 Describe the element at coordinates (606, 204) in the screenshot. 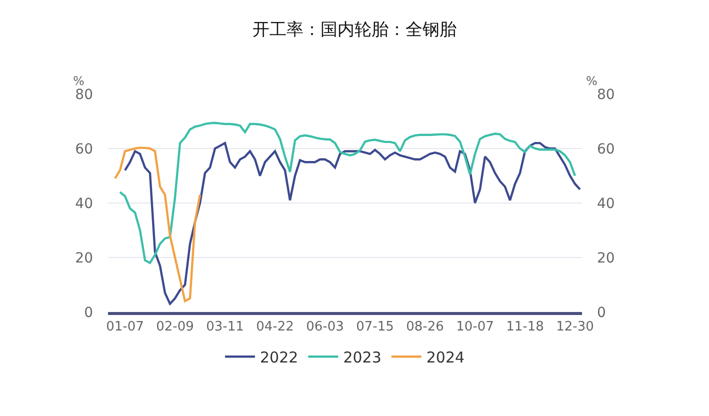

I see `y2-tick-label: 40` at that location.